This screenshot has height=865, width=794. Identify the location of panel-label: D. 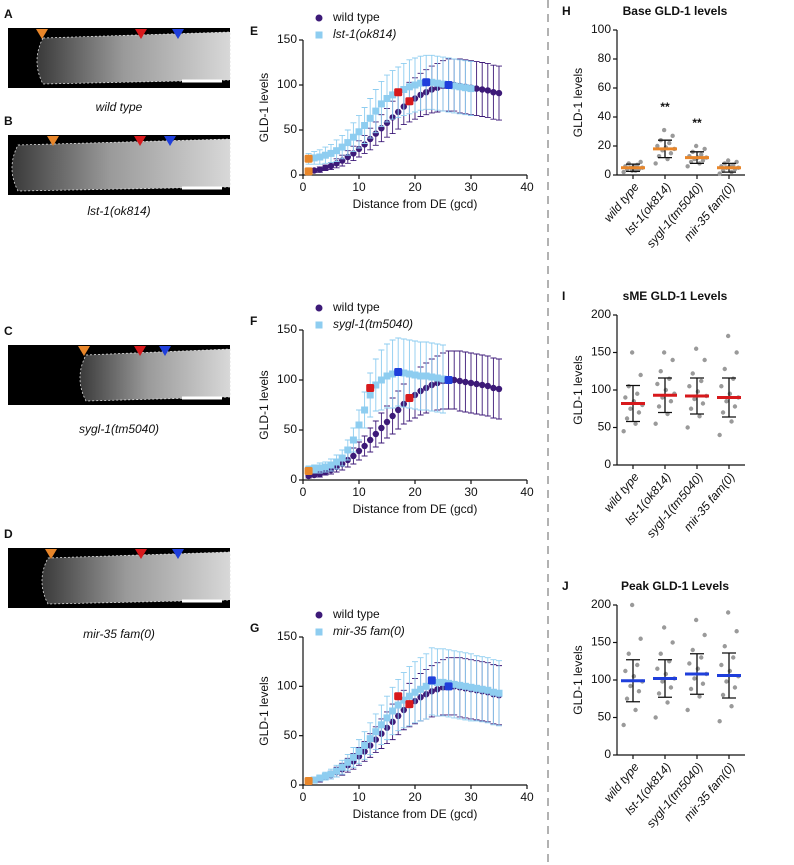
(8, 534).